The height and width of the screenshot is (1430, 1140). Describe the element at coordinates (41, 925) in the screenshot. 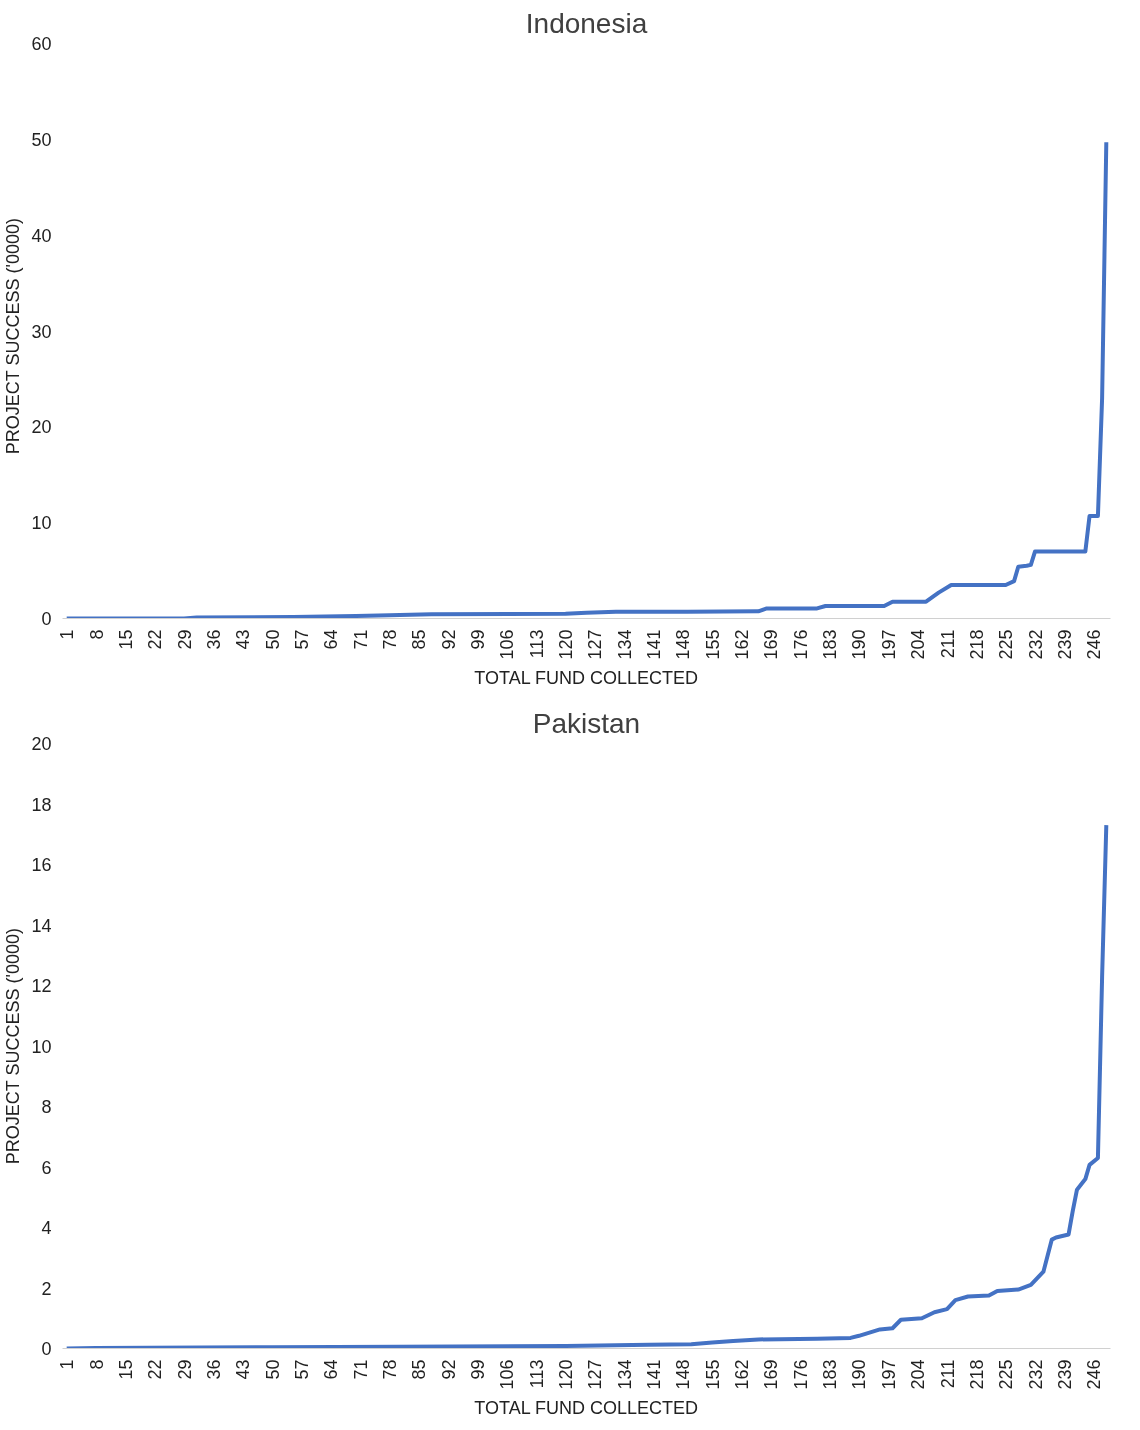

I see `y-tick-label: 14` at that location.